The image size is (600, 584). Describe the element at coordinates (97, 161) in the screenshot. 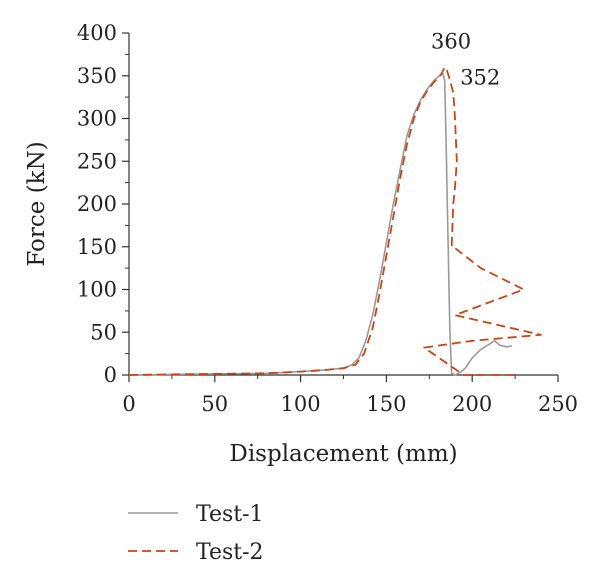

I see `y-tick-label: 250` at that location.